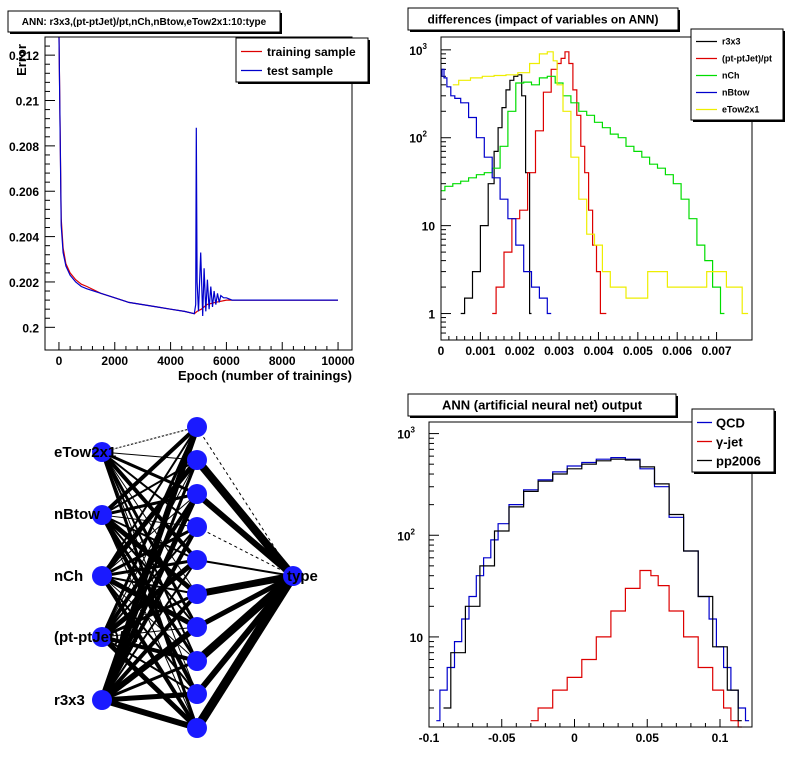  Describe the element at coordinates (300, 71) in the screenshot. I see `legend-label: test sample` at that location.